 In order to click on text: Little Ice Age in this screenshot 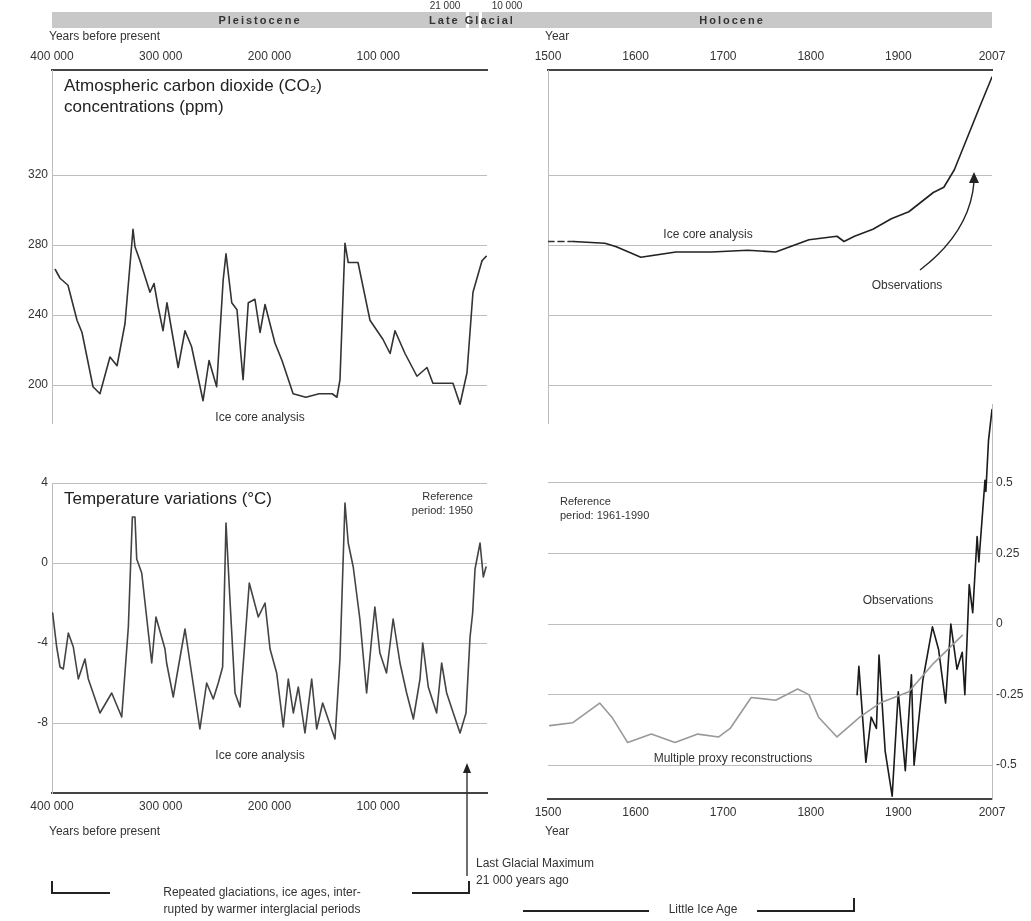, I will do `click(703, 909)`.